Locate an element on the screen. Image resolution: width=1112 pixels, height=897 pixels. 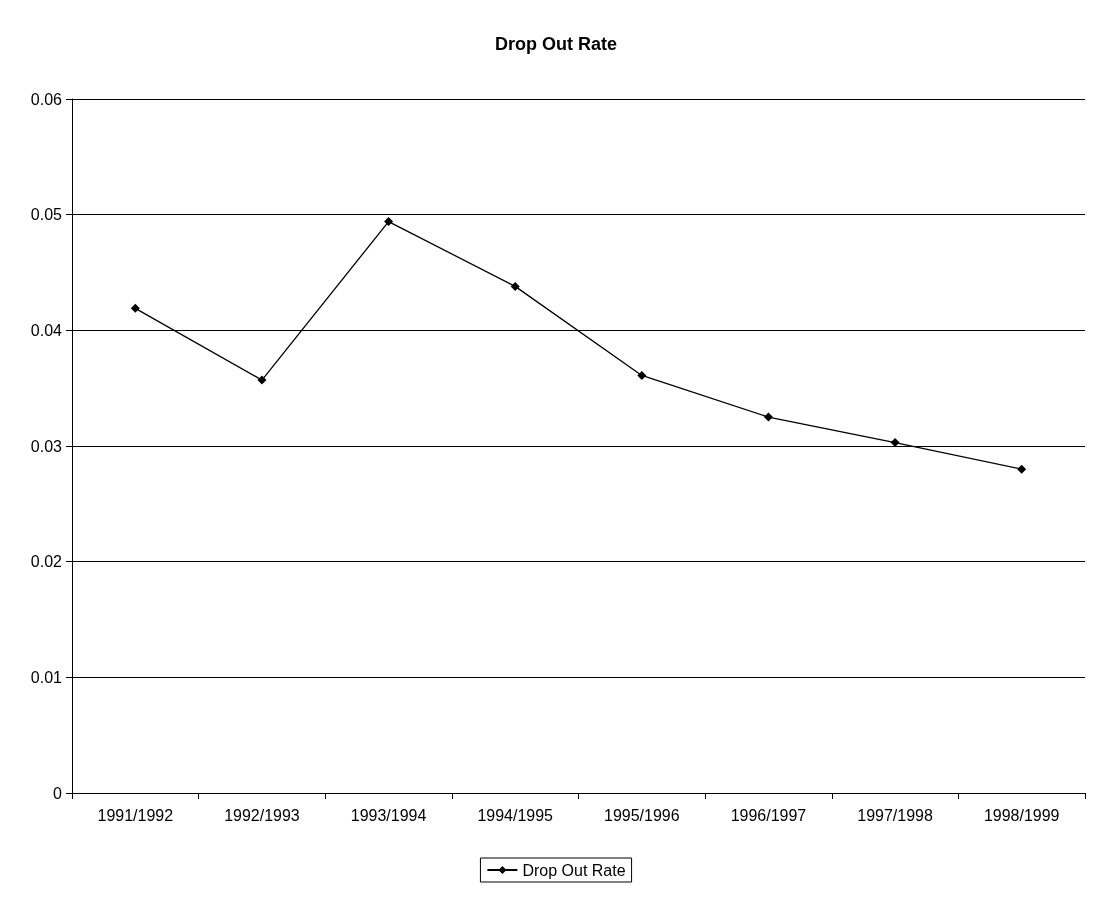
x-tick-label: 1996/1997 is located at coordinates (768, 815).